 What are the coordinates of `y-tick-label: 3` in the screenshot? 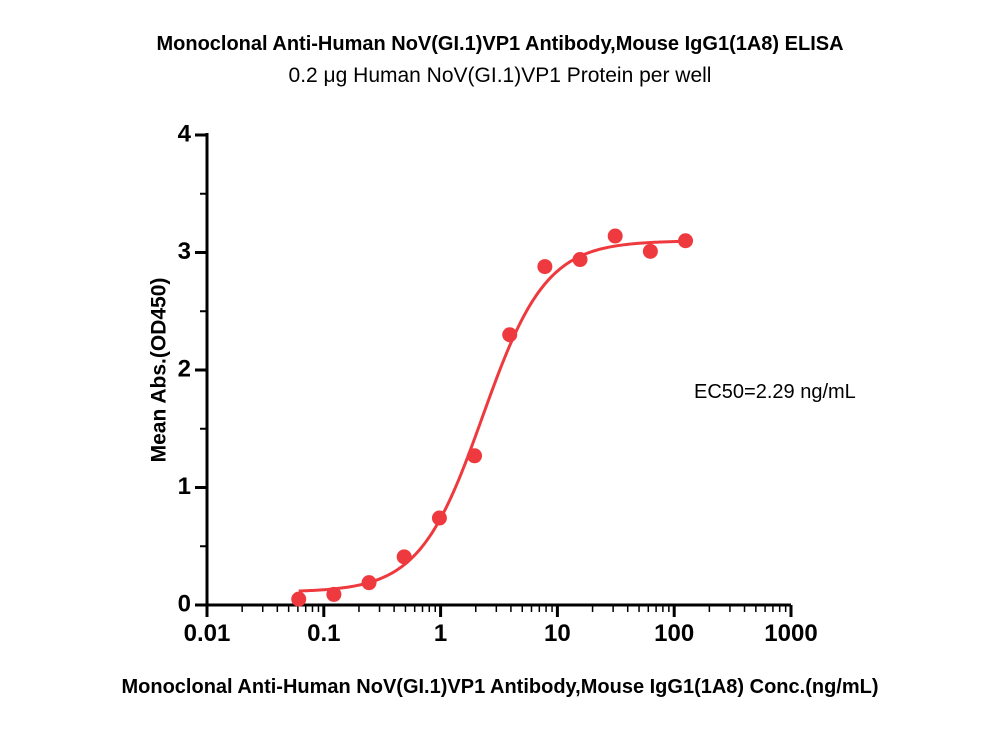 It's located at (184, 251).